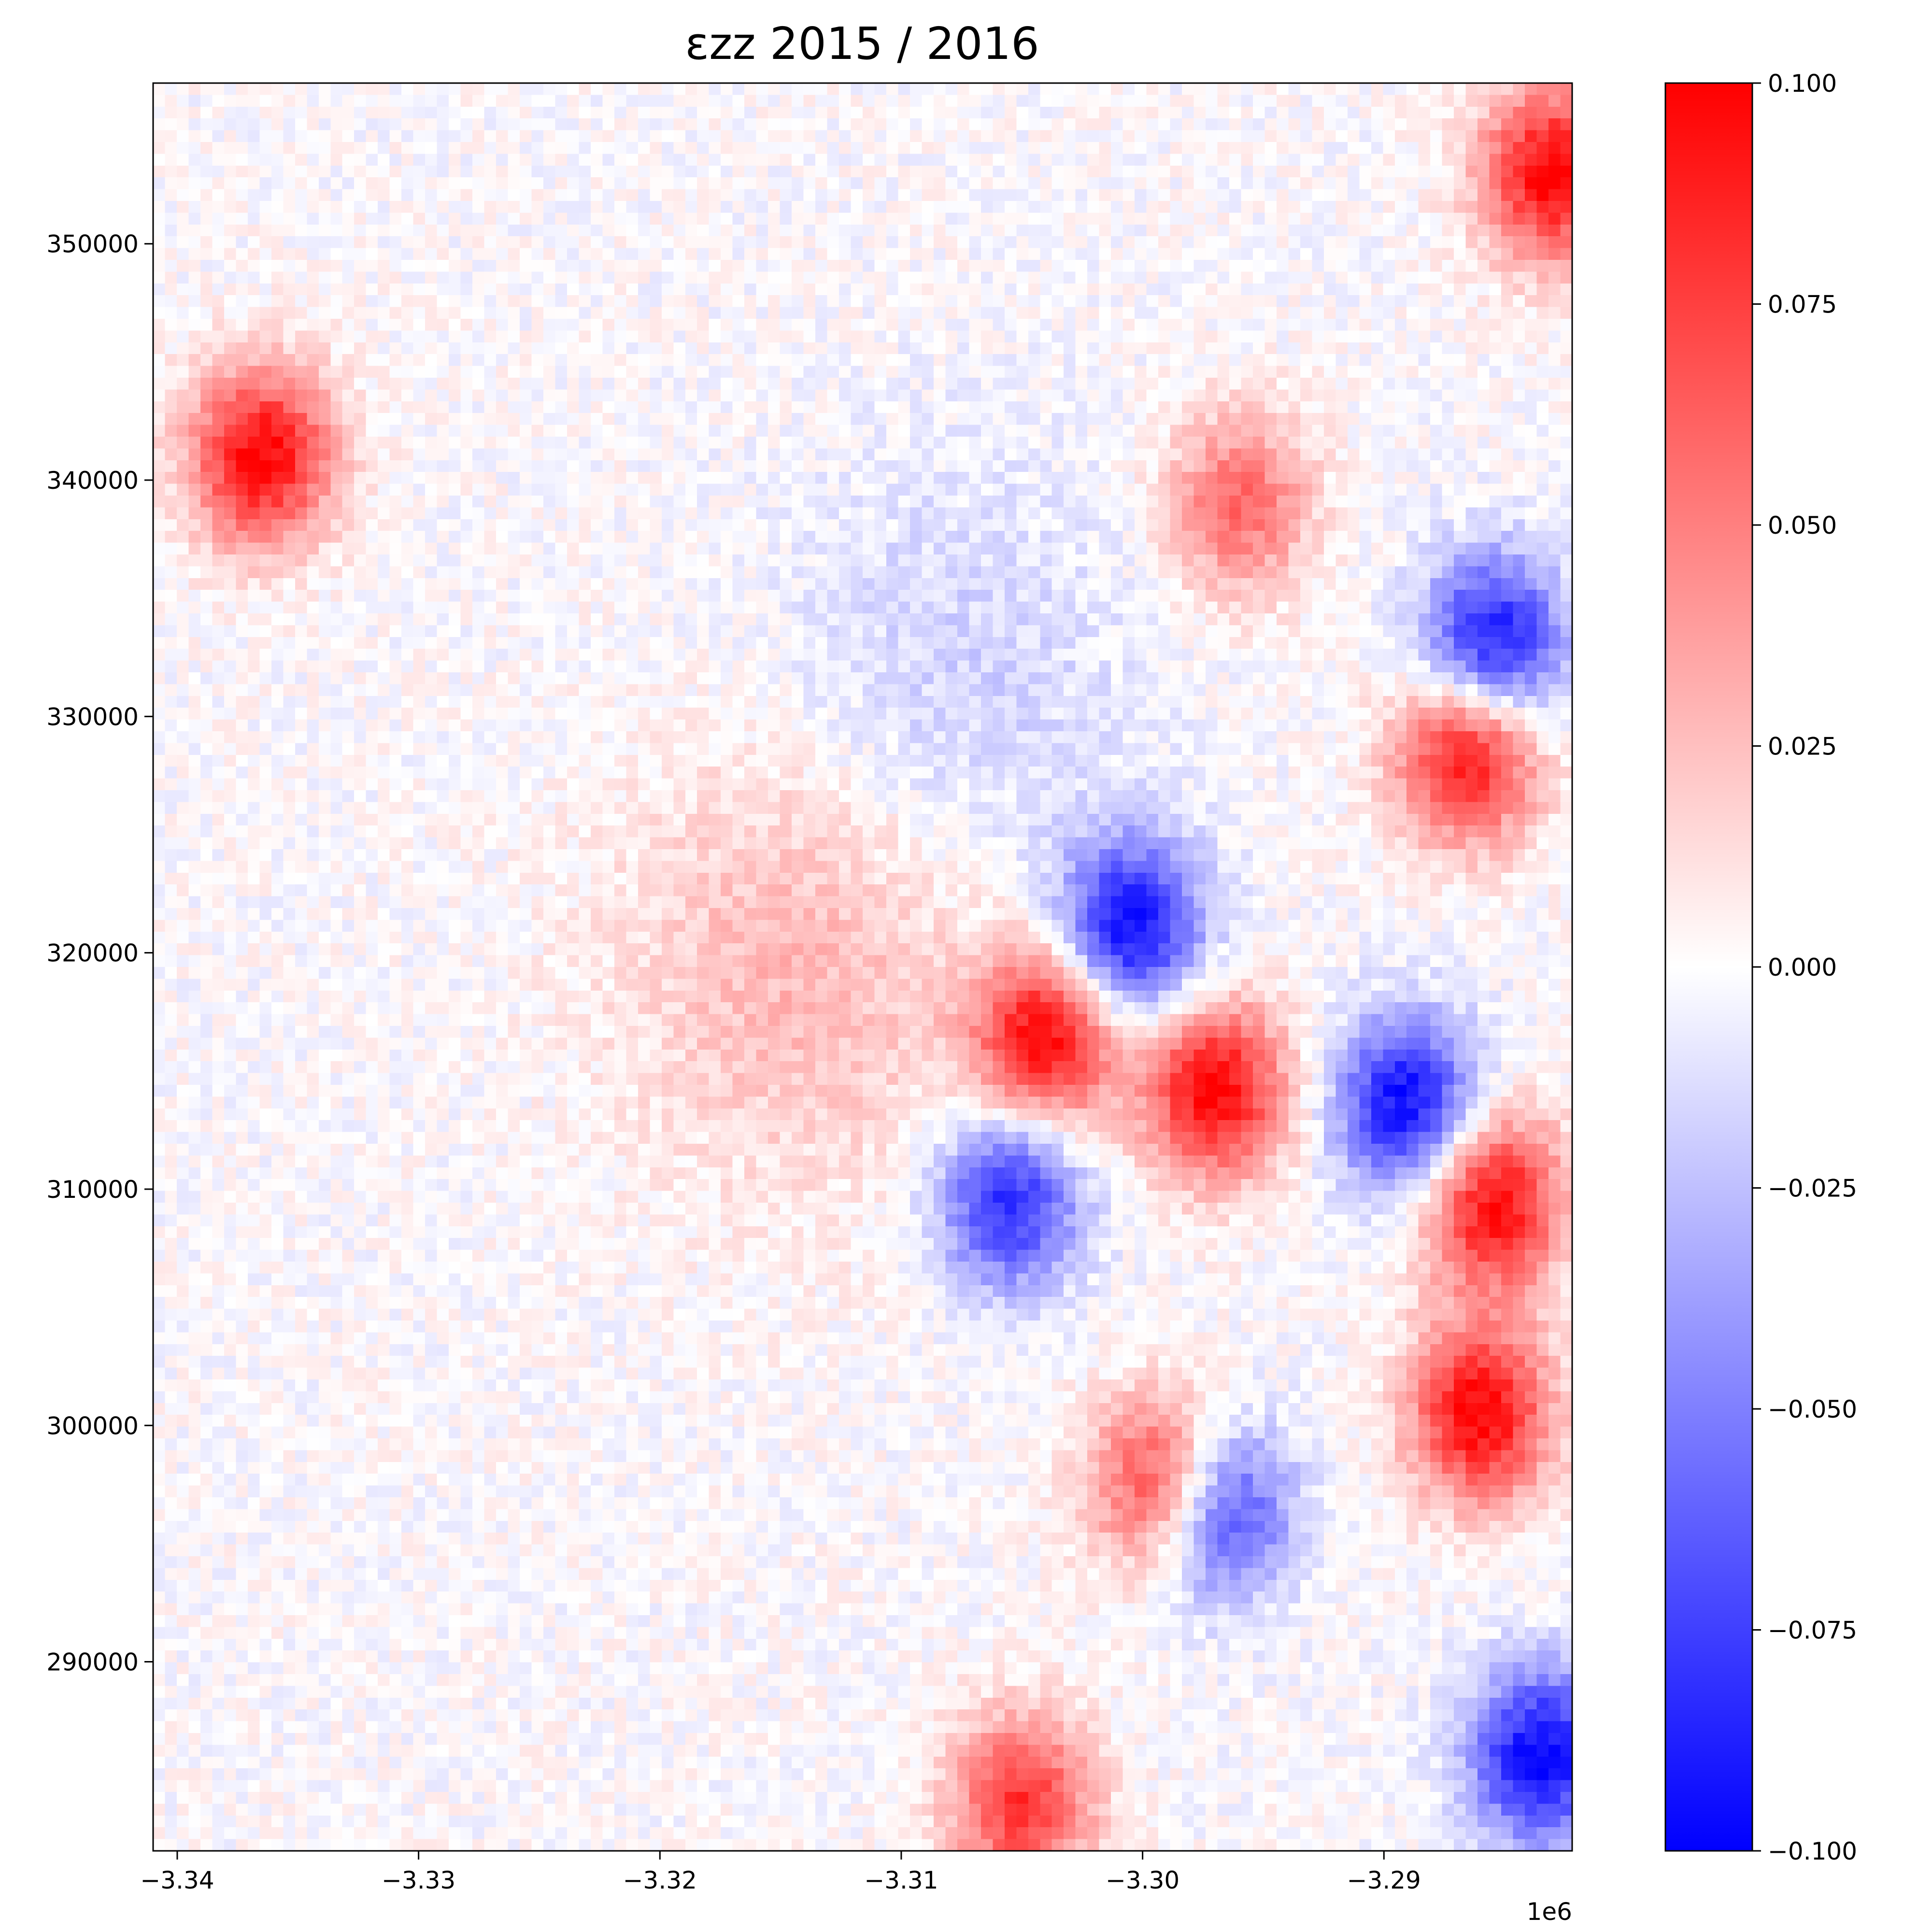 The width and height of the screenshot is (1932, 1932). What do you see at coordinates (1549, 1912) in the screenshot?
I see `x-axis-offset-label: 1e6` at bounding box center [1549, 1912].